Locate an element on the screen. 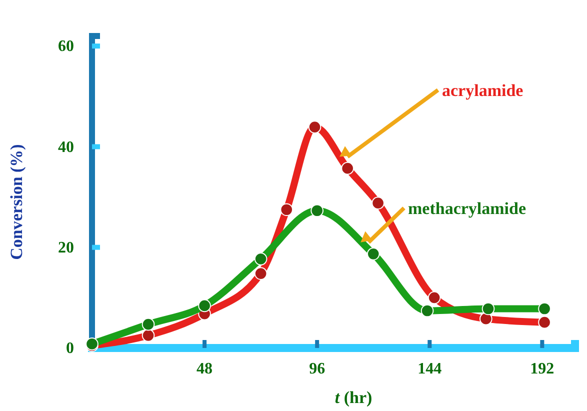 The width and height of the screenshot is (587, 411). text: methacrylamide is located at coordinates (467, 208).